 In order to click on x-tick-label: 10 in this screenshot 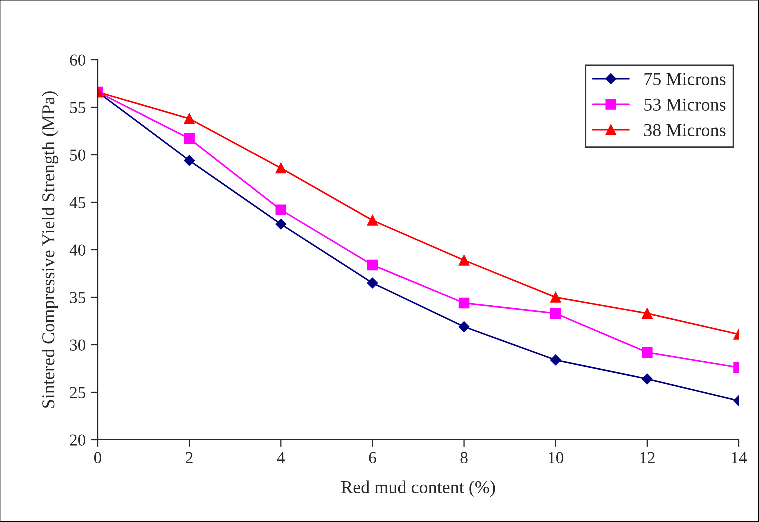, I will do `click(556, 458)`.